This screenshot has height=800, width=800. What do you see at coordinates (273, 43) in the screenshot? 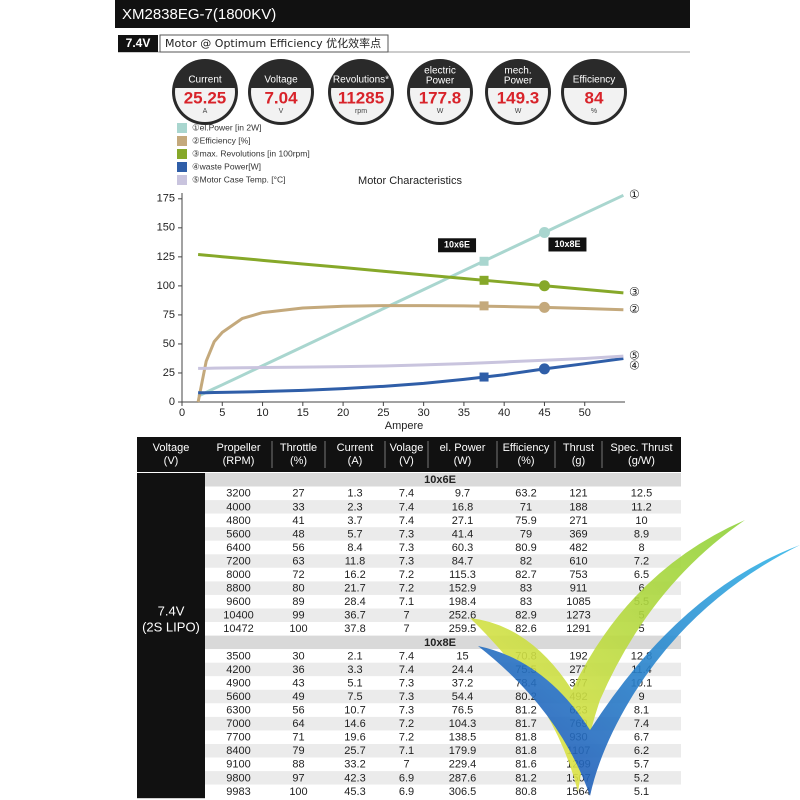
I see `subtitle: Motor @ Optimum Efficiency 优化效率点` at bounding box center [273, 43].